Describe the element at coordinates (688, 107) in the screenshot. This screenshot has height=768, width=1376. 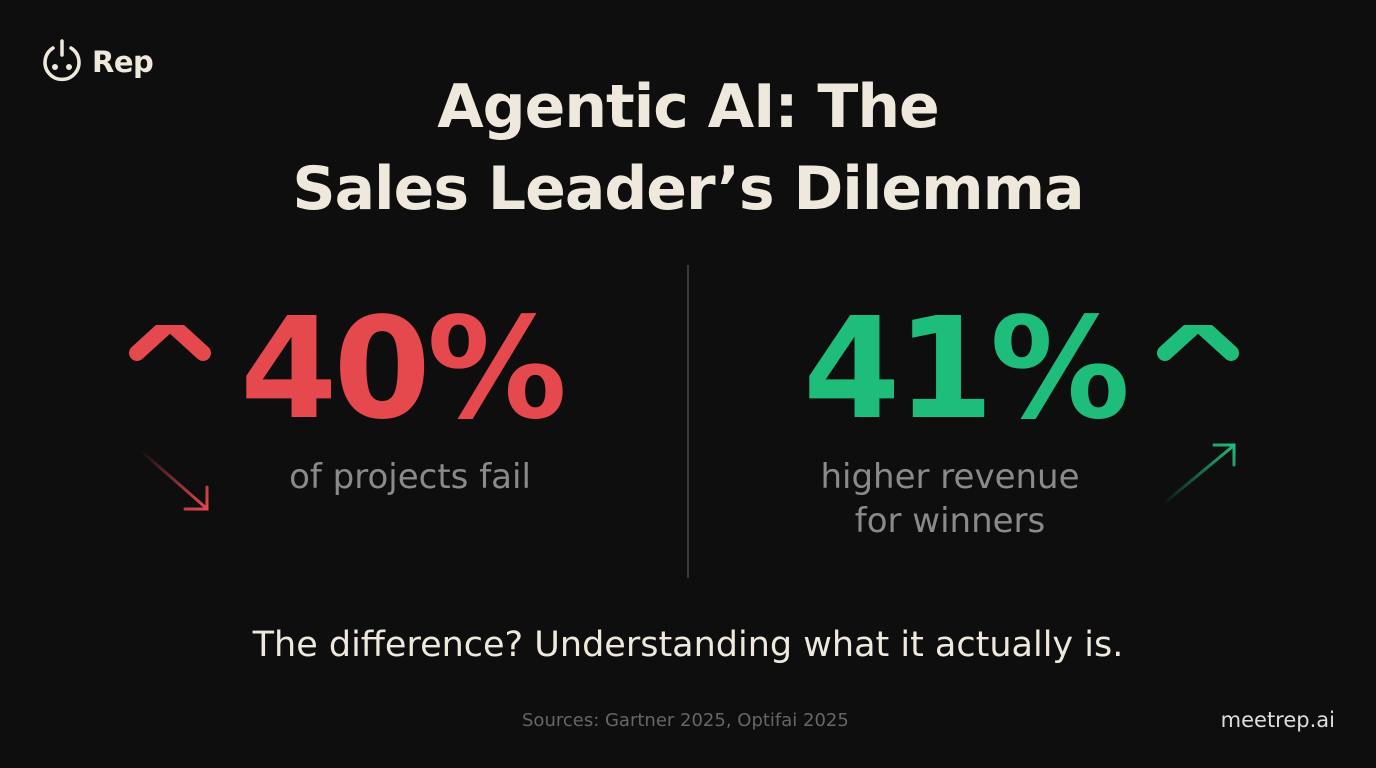
I see `title-line-1: Agentic AI: The` at that location.